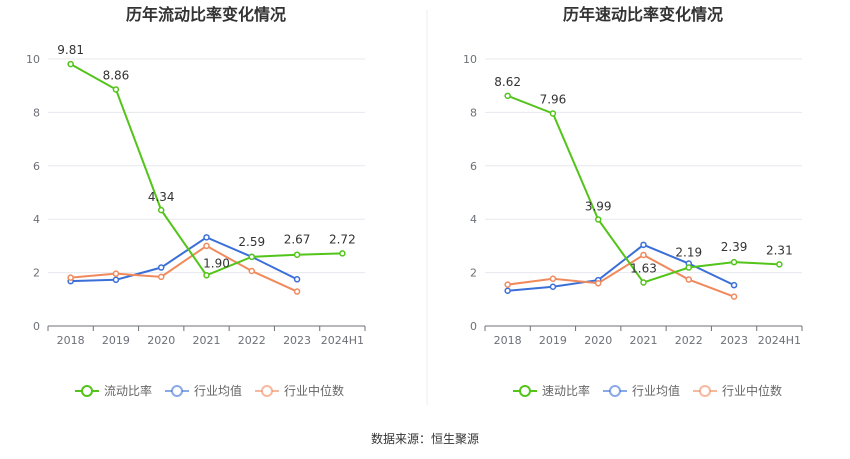 Image resolution: width=850 pixels, height=459 pixels. Describe the element at coordinates (425, 438) in the screenshot. I see `data-source-note: 数据来源：恒生聚源` at that location.